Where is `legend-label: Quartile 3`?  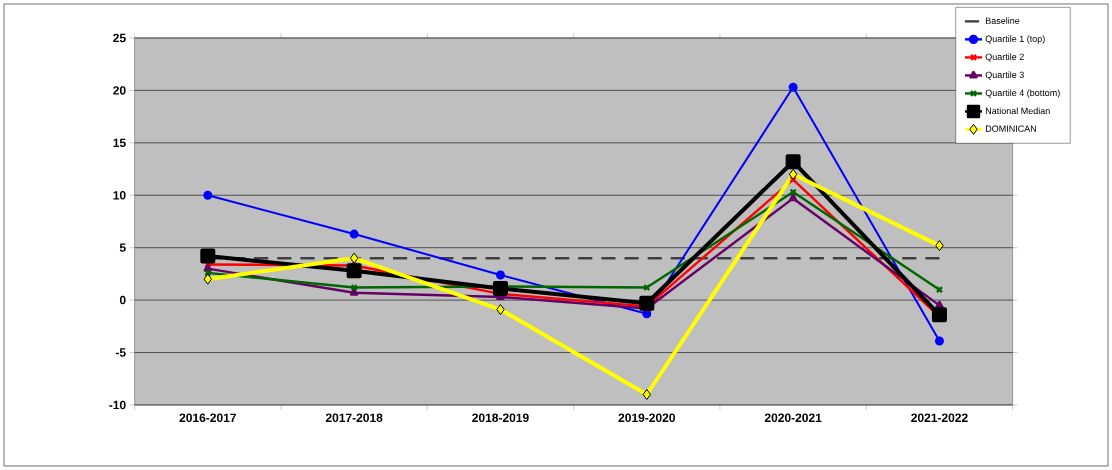
legend-label: Quartile 3 is located at coordinates (1004, 75).